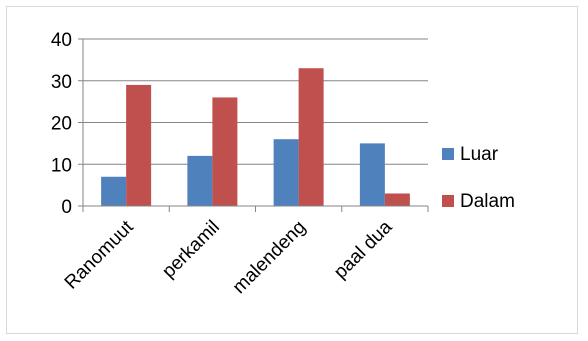 The image size is (588, 341). I want to click on bar-luar-ranomuut, so click(114, 191).